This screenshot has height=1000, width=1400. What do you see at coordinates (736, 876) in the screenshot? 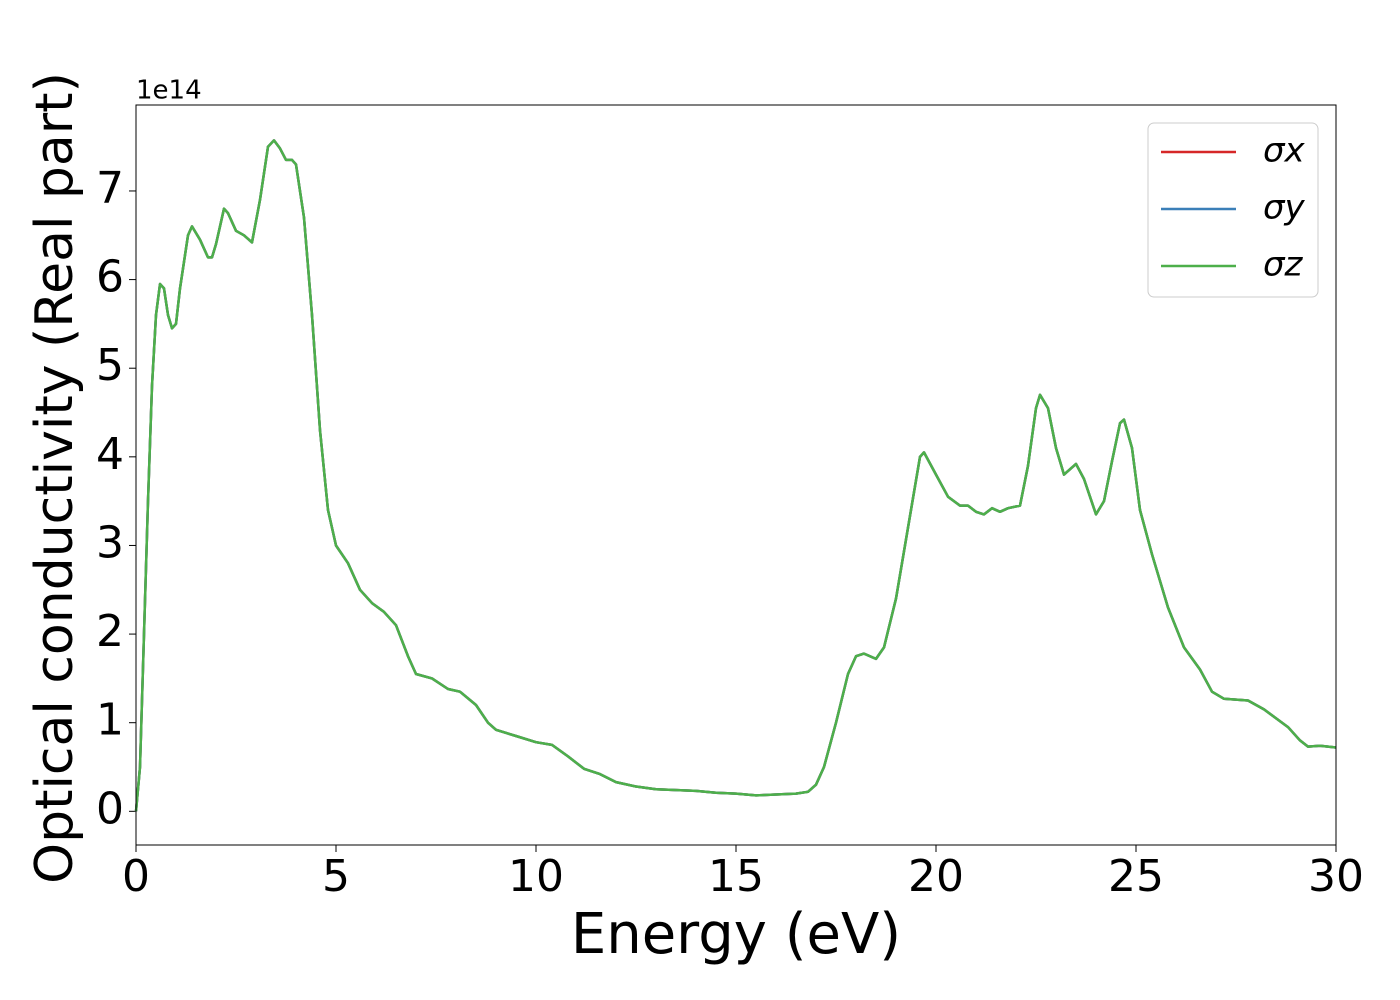
I see `x-tick-label: 15` at bounding box center [736, 876].